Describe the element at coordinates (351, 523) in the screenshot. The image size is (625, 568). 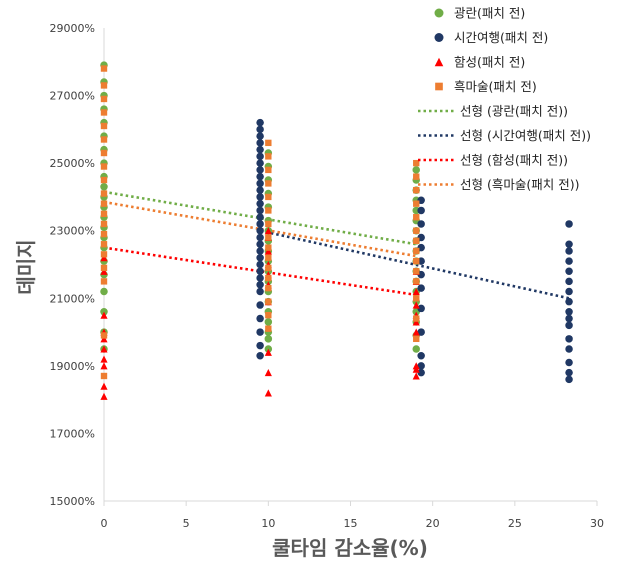
I see `x-tick-label: 15` at that location.